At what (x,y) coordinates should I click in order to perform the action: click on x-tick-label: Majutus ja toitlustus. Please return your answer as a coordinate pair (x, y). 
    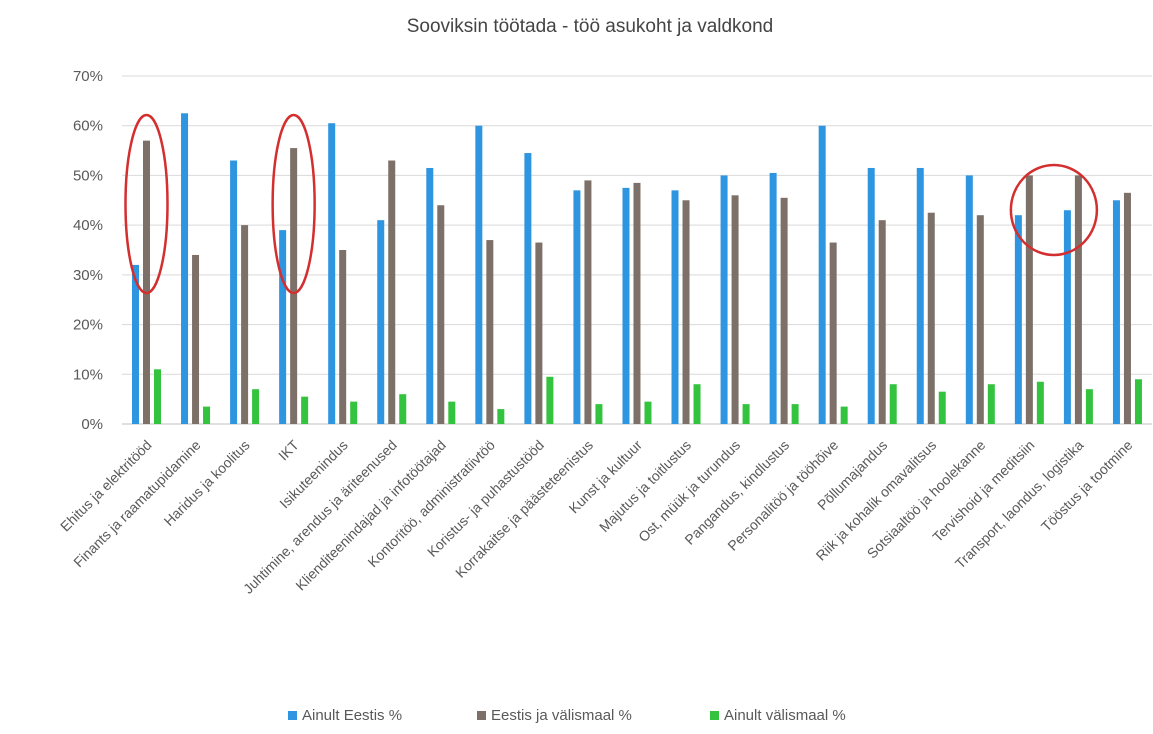
    Looking at the image, I should click on (645, 486).